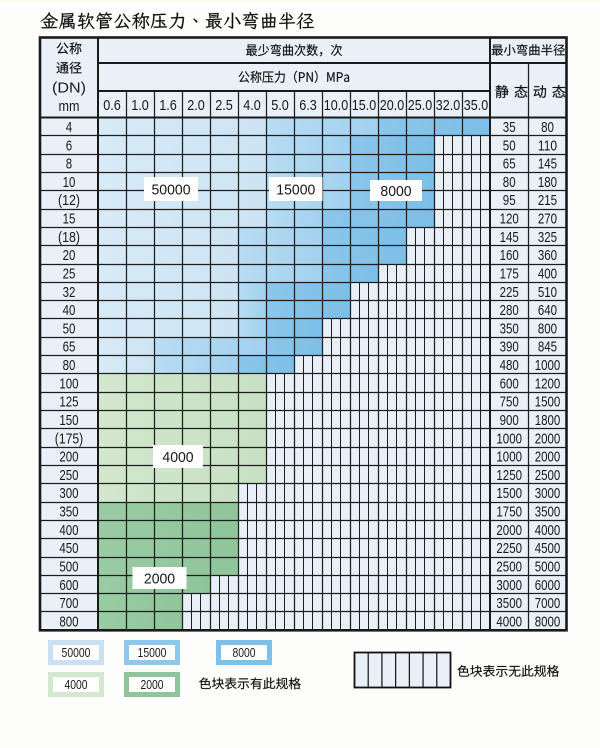 This screenshot has height=748, width=600. Describe the element at coordinates (69, 201) in the screenshot. I see `svg-text: (12)` at that location.